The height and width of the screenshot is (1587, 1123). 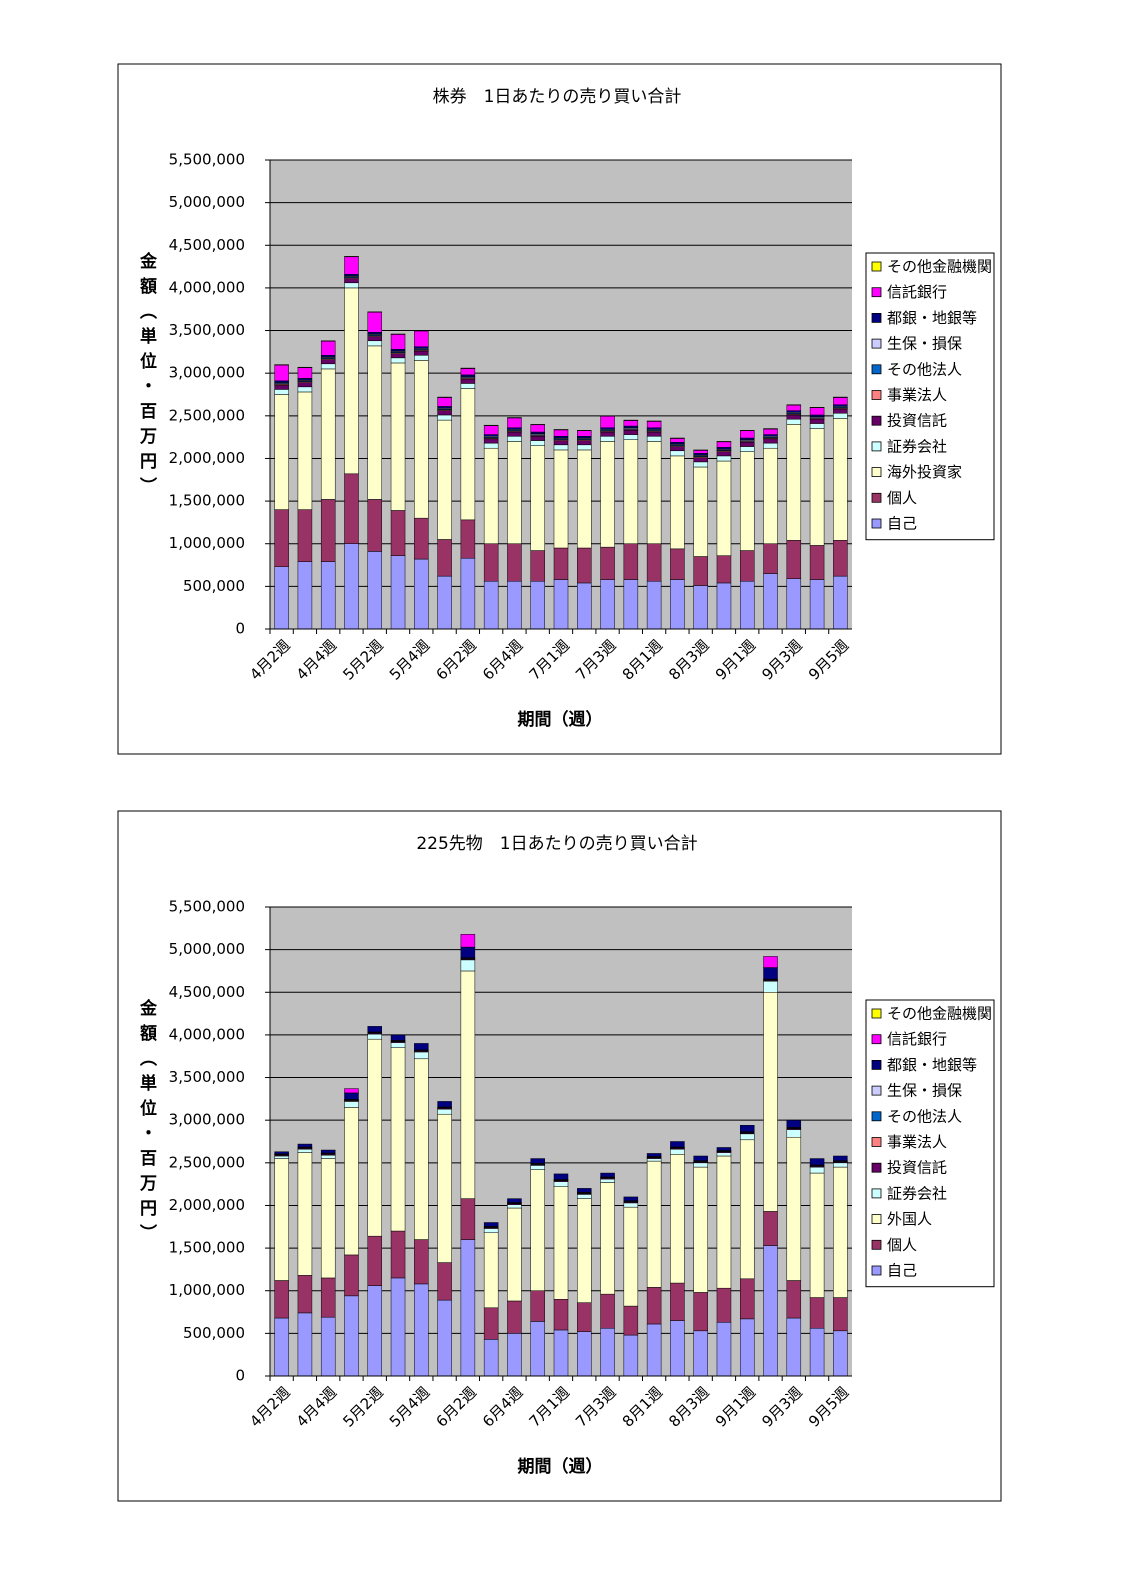 I want to click on y-tick-label: 3,000,000, so click(x=207, y=373).